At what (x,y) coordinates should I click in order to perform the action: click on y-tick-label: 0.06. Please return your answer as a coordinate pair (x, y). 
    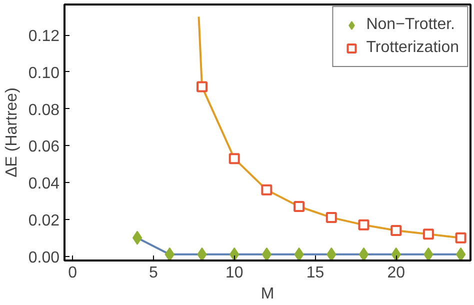
    Looking at the image, I should click on (44, 147).